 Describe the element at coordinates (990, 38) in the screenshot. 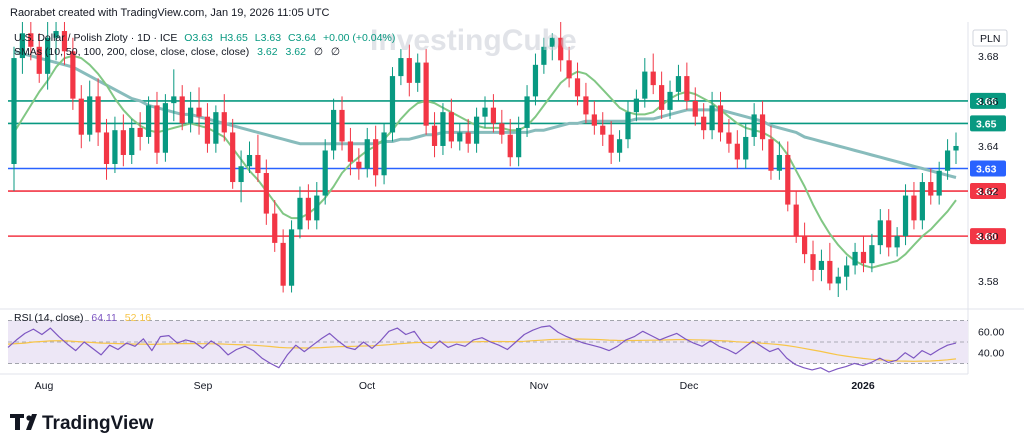

I see `currency-tag-box` at that location.